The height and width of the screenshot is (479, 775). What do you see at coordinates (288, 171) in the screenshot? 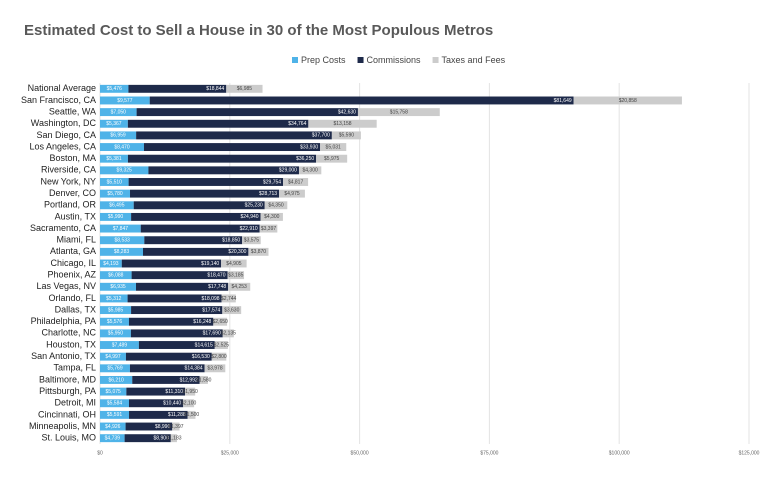
I see `value-label: $29,000` at bounding box center [288, 171].